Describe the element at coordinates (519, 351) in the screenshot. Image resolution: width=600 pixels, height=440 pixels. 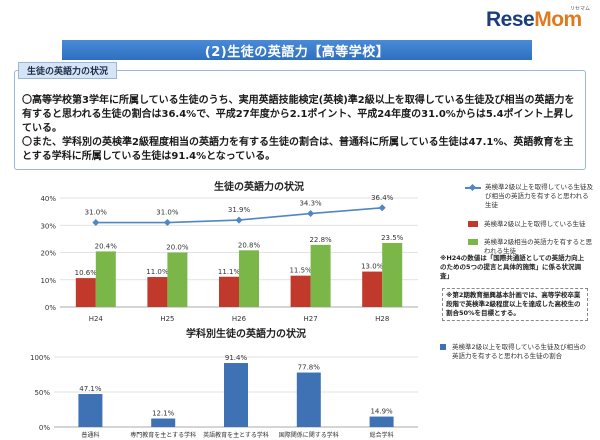
I see `chart2-legend-label: 英検準2級以上を取得している生徒及び相当の英語力を有すると思われる生徒の割合` at that location.